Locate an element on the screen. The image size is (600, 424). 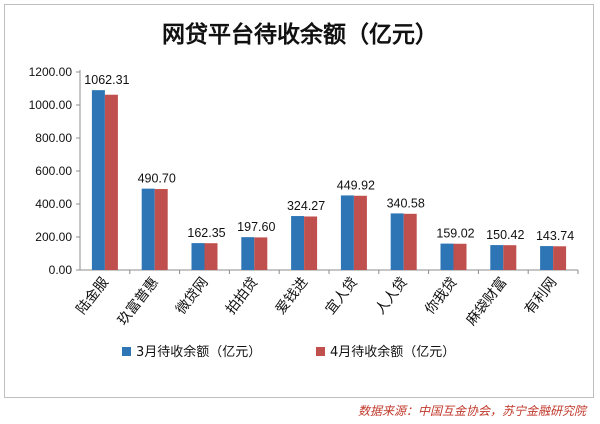
y-tick-label: 400.00 is located at coordinates (53, 204).